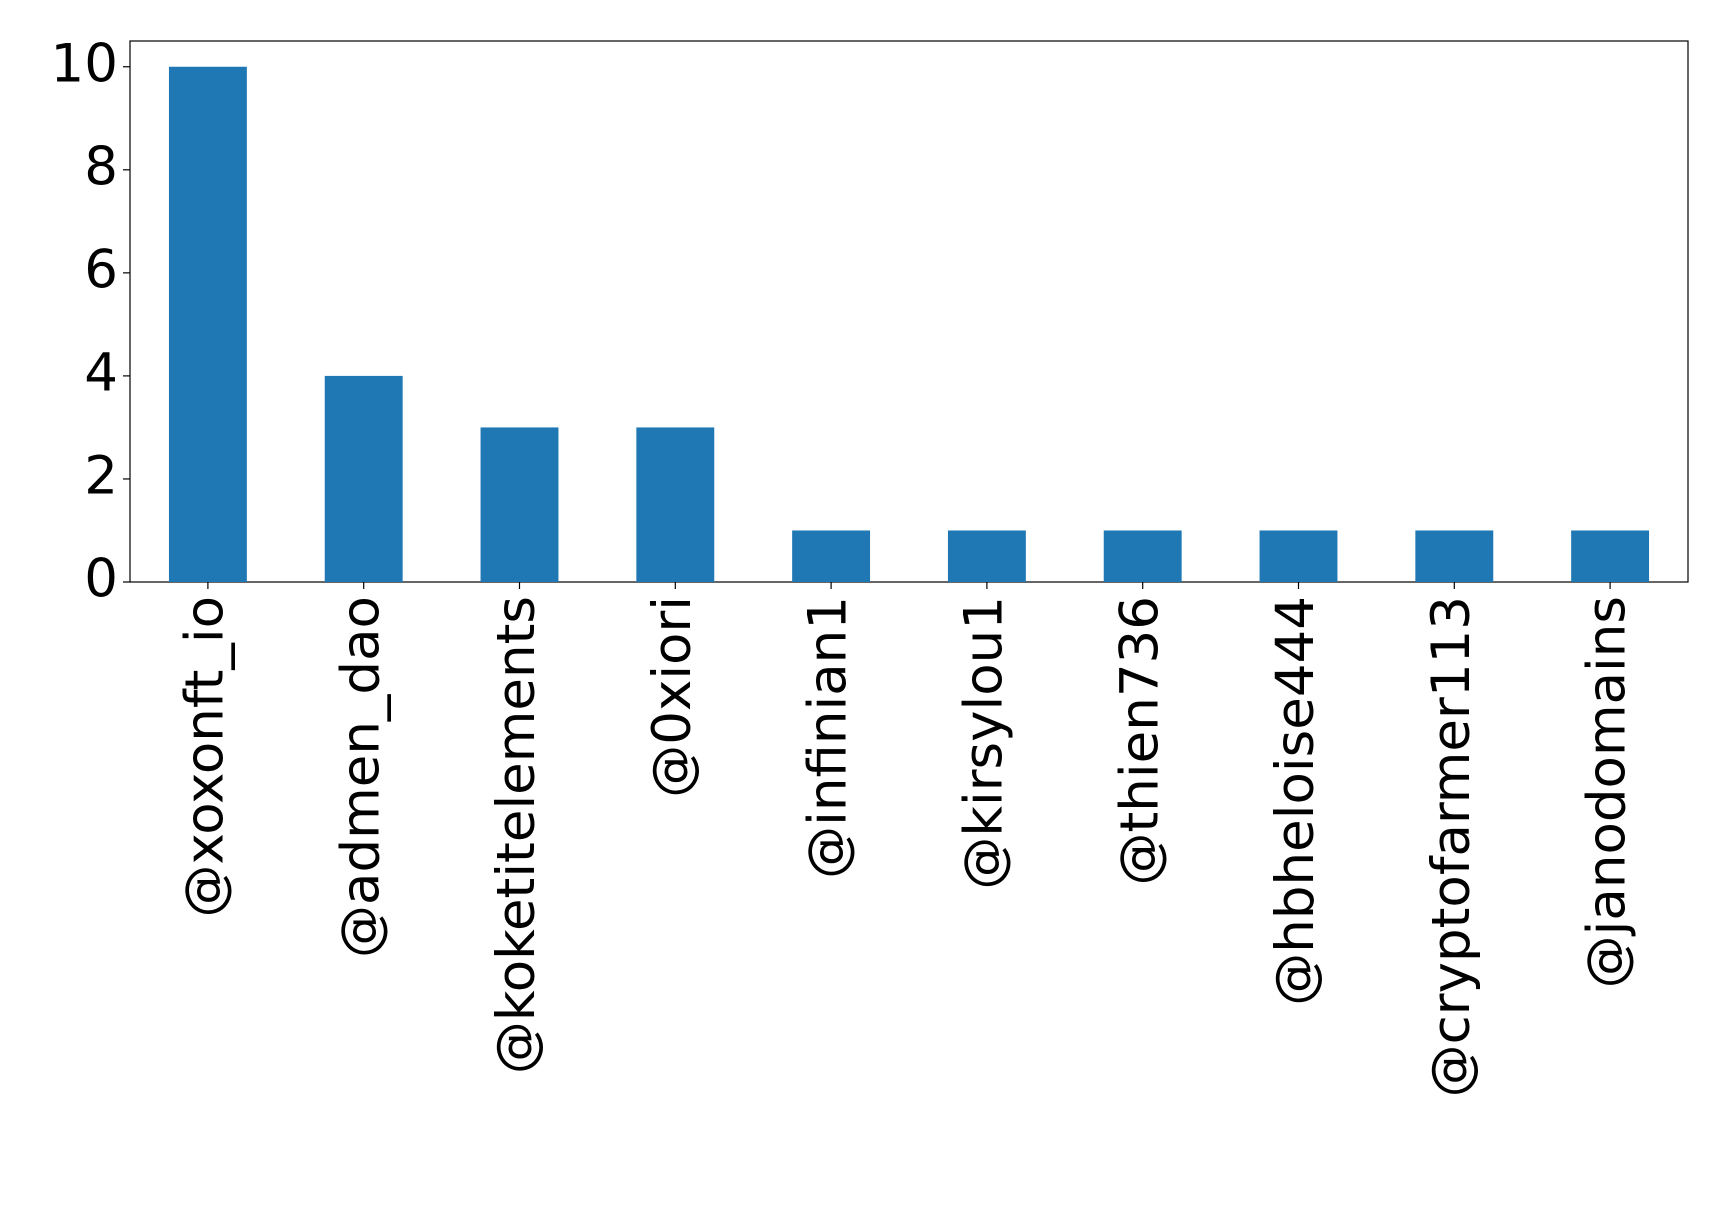 The image size is (1719, 1220). I want to click on y-tick-label: 8, so click(101, 166).